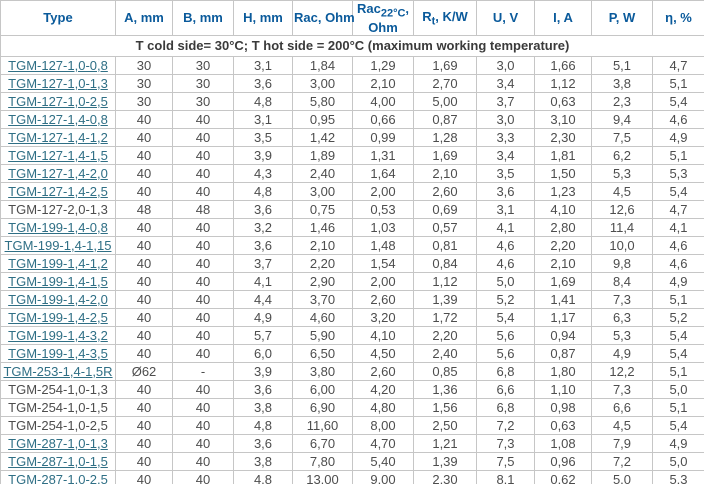 This screenshot has height=484, width=704. What do you see at coordinates (203, 209) in the screenshot?
I see `cell-b_mm: 48` at bounding box center [203, 209].